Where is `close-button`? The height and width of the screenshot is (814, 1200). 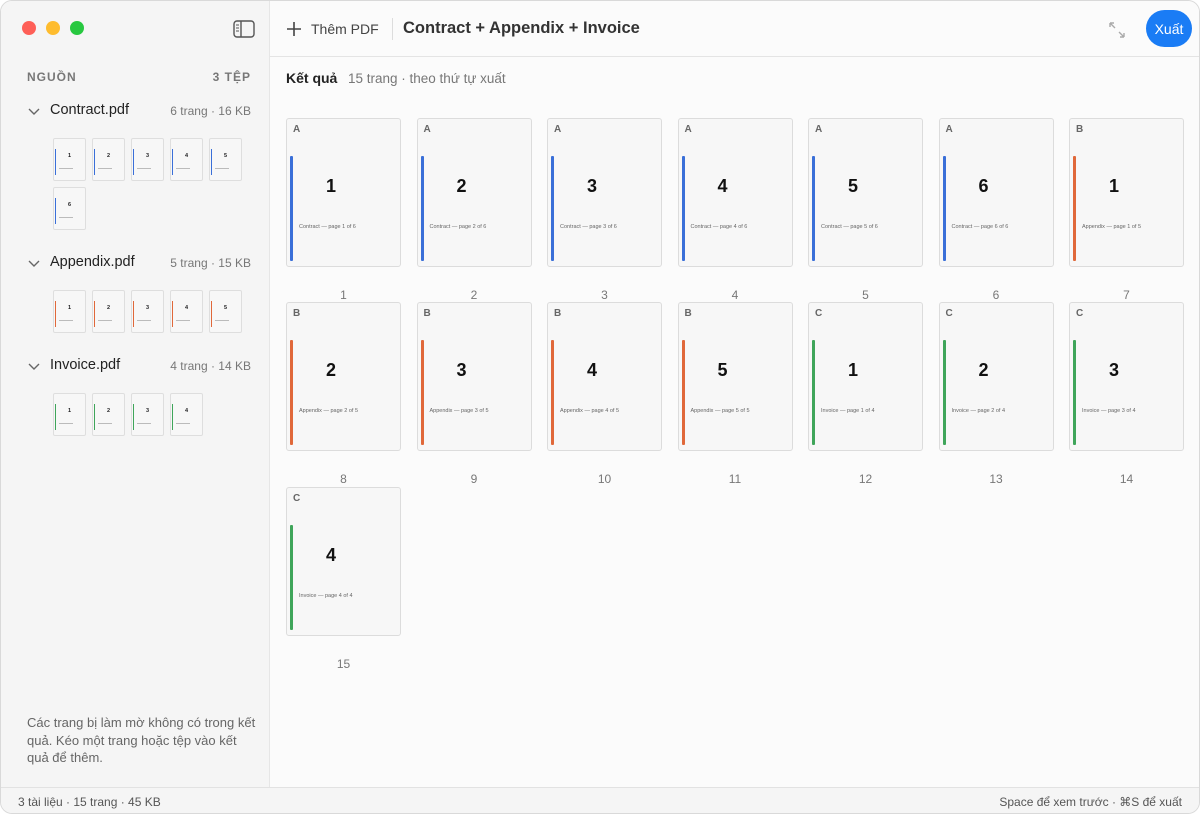 close-button is located at coordinates (29, 28).